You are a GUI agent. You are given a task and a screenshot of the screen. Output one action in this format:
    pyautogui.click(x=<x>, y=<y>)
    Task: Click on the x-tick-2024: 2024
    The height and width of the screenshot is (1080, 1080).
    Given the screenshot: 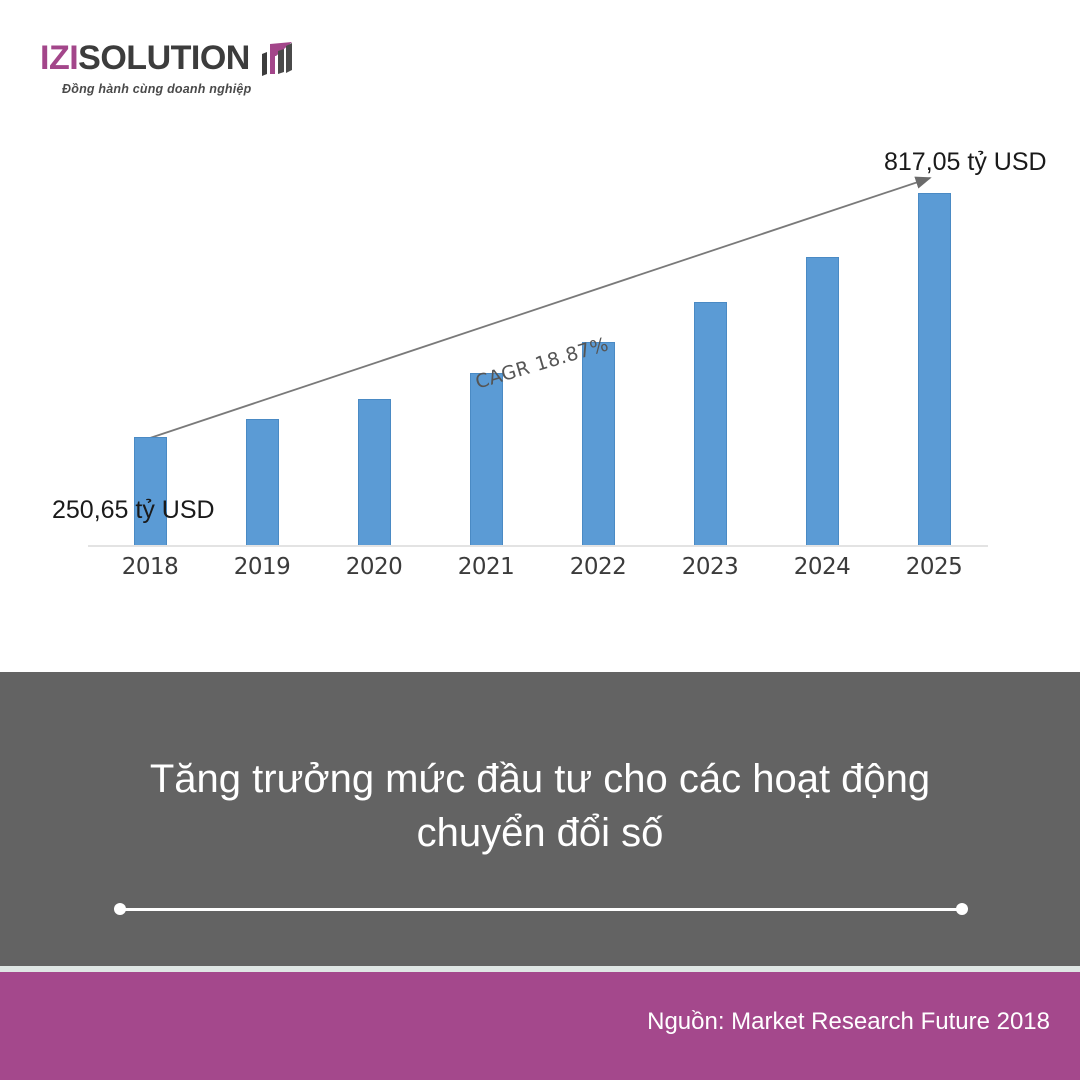 What is the action you would take?
    pyautogui.click(x=822, y=567)
    